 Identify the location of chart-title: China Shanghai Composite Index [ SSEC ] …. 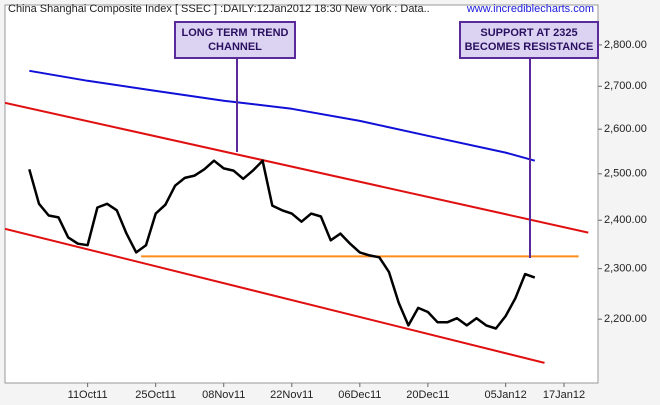
(219, 9).